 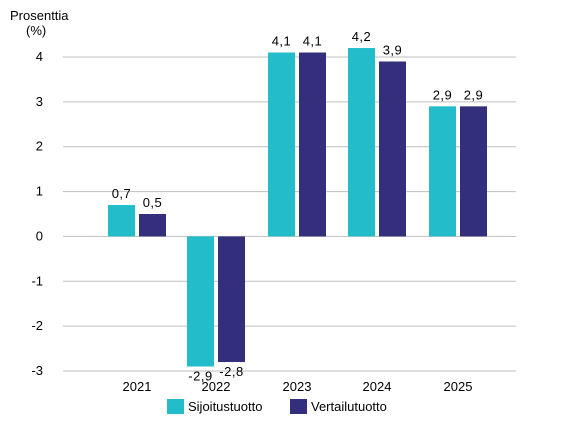 I want to click on y-tick-label: -2, so click(x=37, y=325).